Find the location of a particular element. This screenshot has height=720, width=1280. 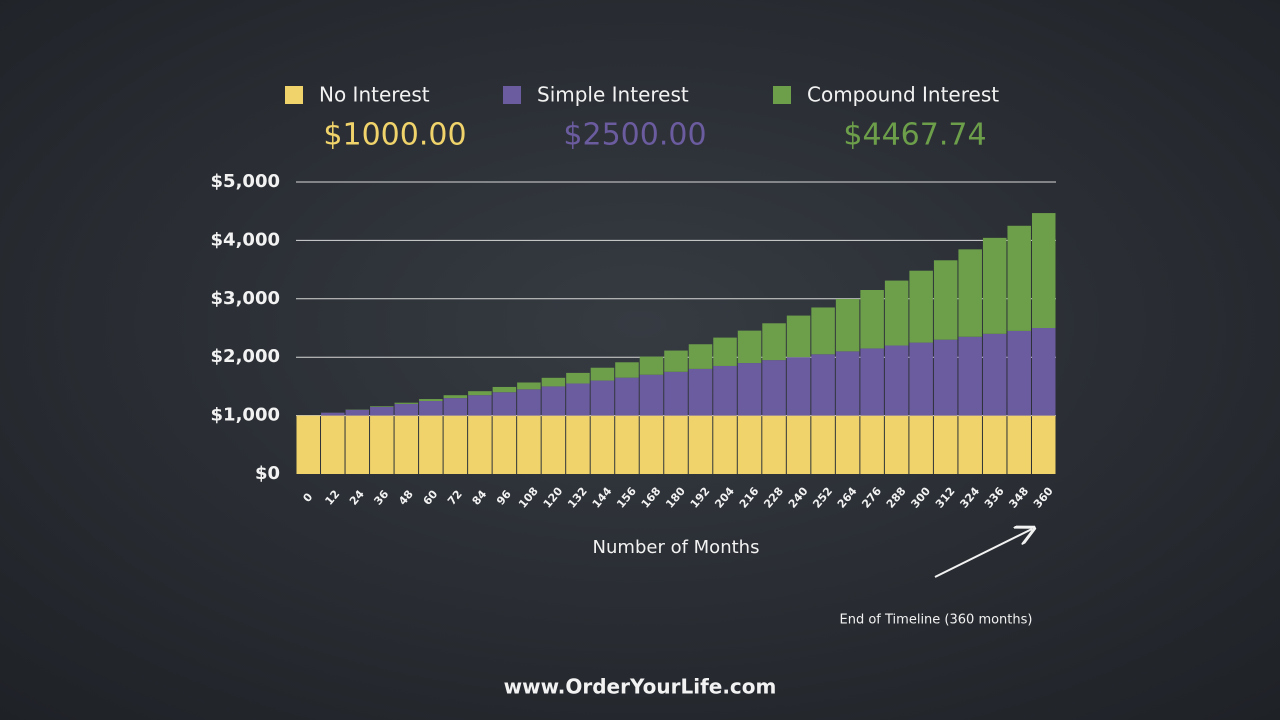

legend-label: Simple Interest is located at coordinates (613, 95).